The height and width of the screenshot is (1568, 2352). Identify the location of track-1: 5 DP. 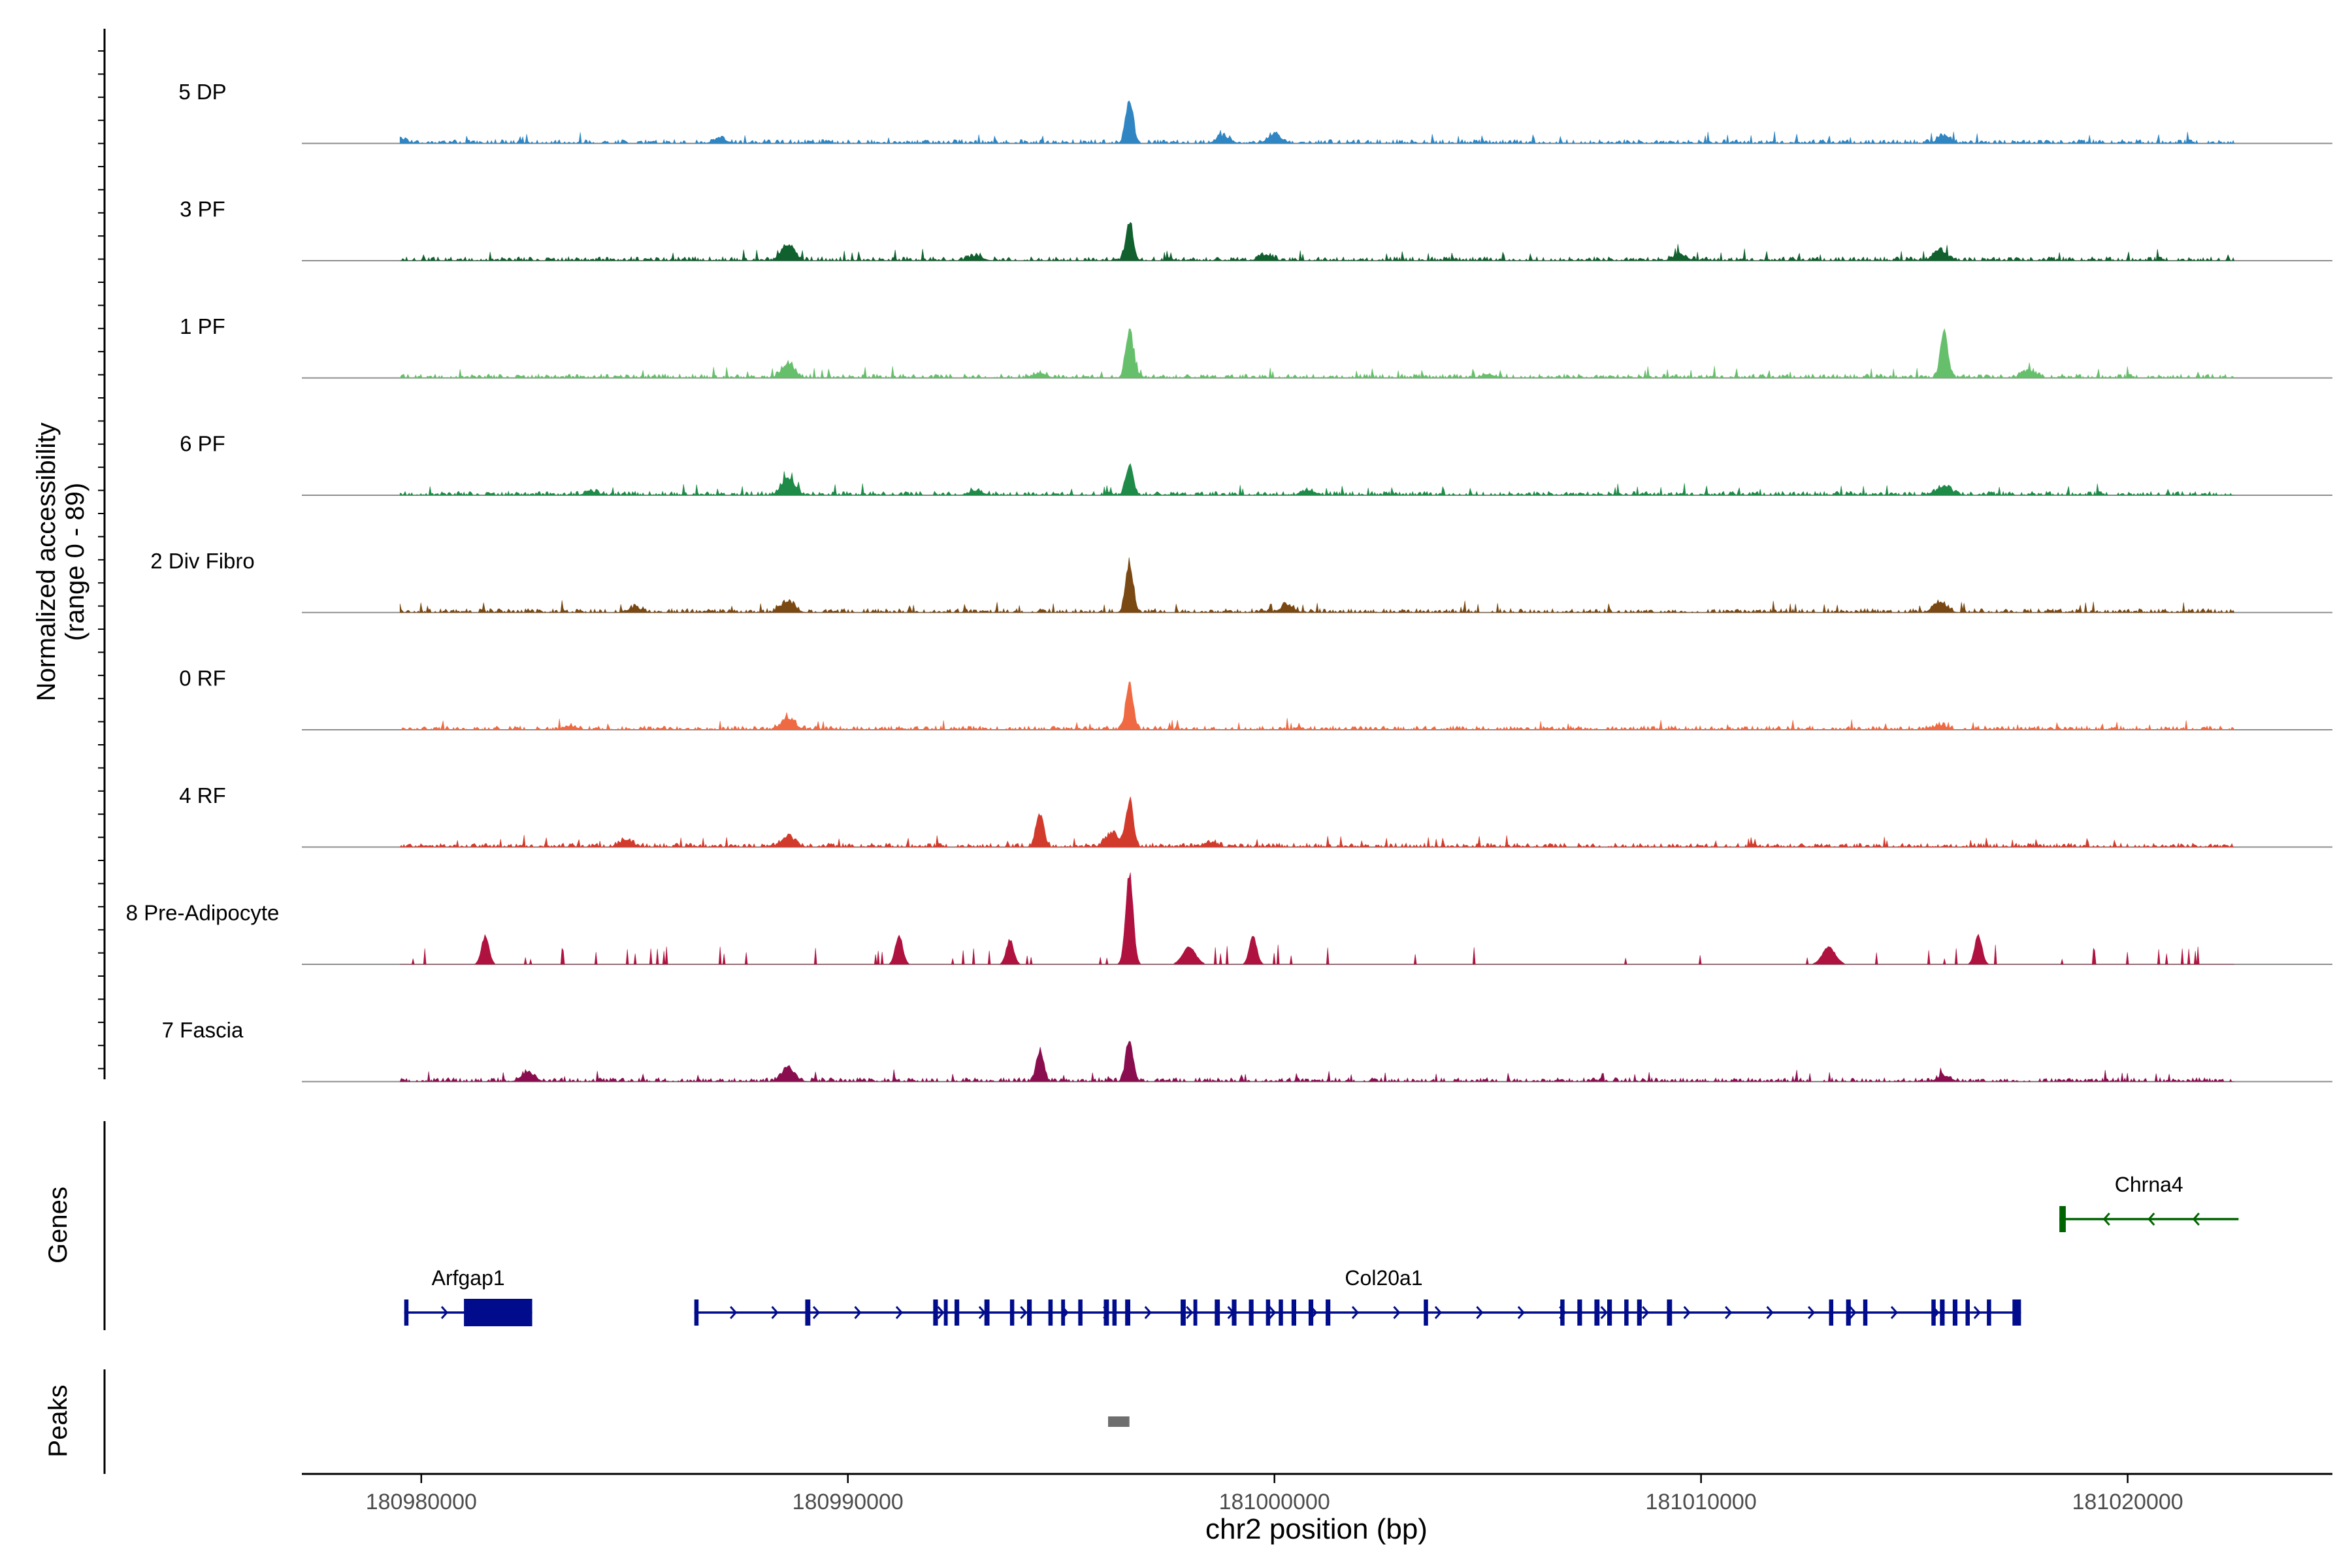
(1255, 112).